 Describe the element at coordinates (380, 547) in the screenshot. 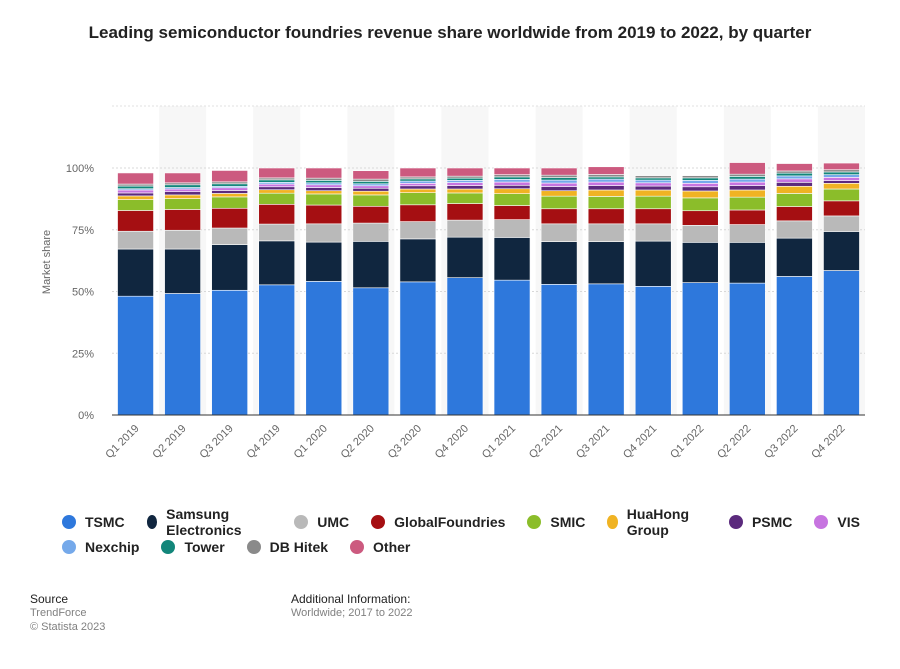

I see `legend-item-other: Other` at that location.